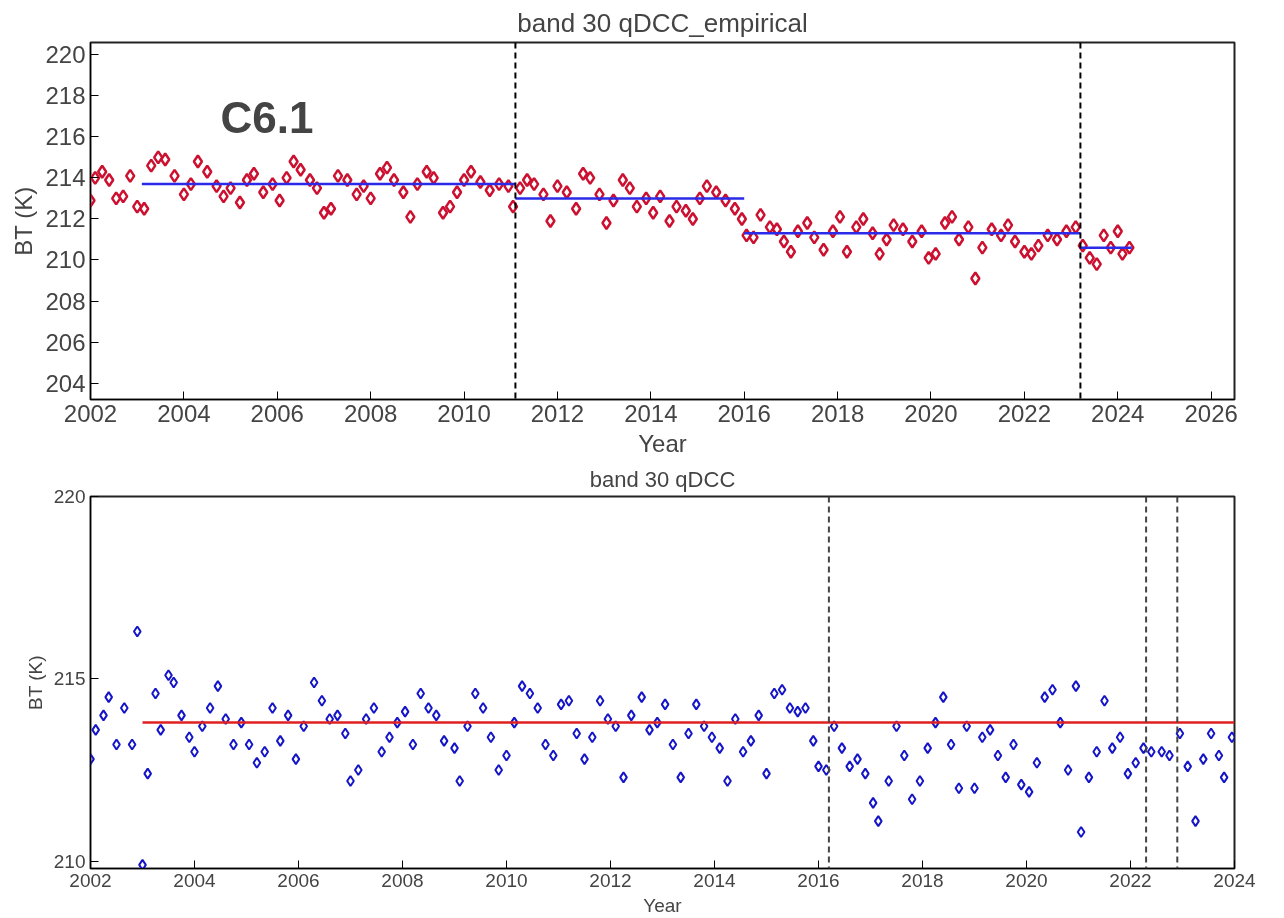 The image size is (1284, 918). Describe the element at coordinates (1211, 413) in the screenshot. I see `x-tick-label: 2026` at that location.